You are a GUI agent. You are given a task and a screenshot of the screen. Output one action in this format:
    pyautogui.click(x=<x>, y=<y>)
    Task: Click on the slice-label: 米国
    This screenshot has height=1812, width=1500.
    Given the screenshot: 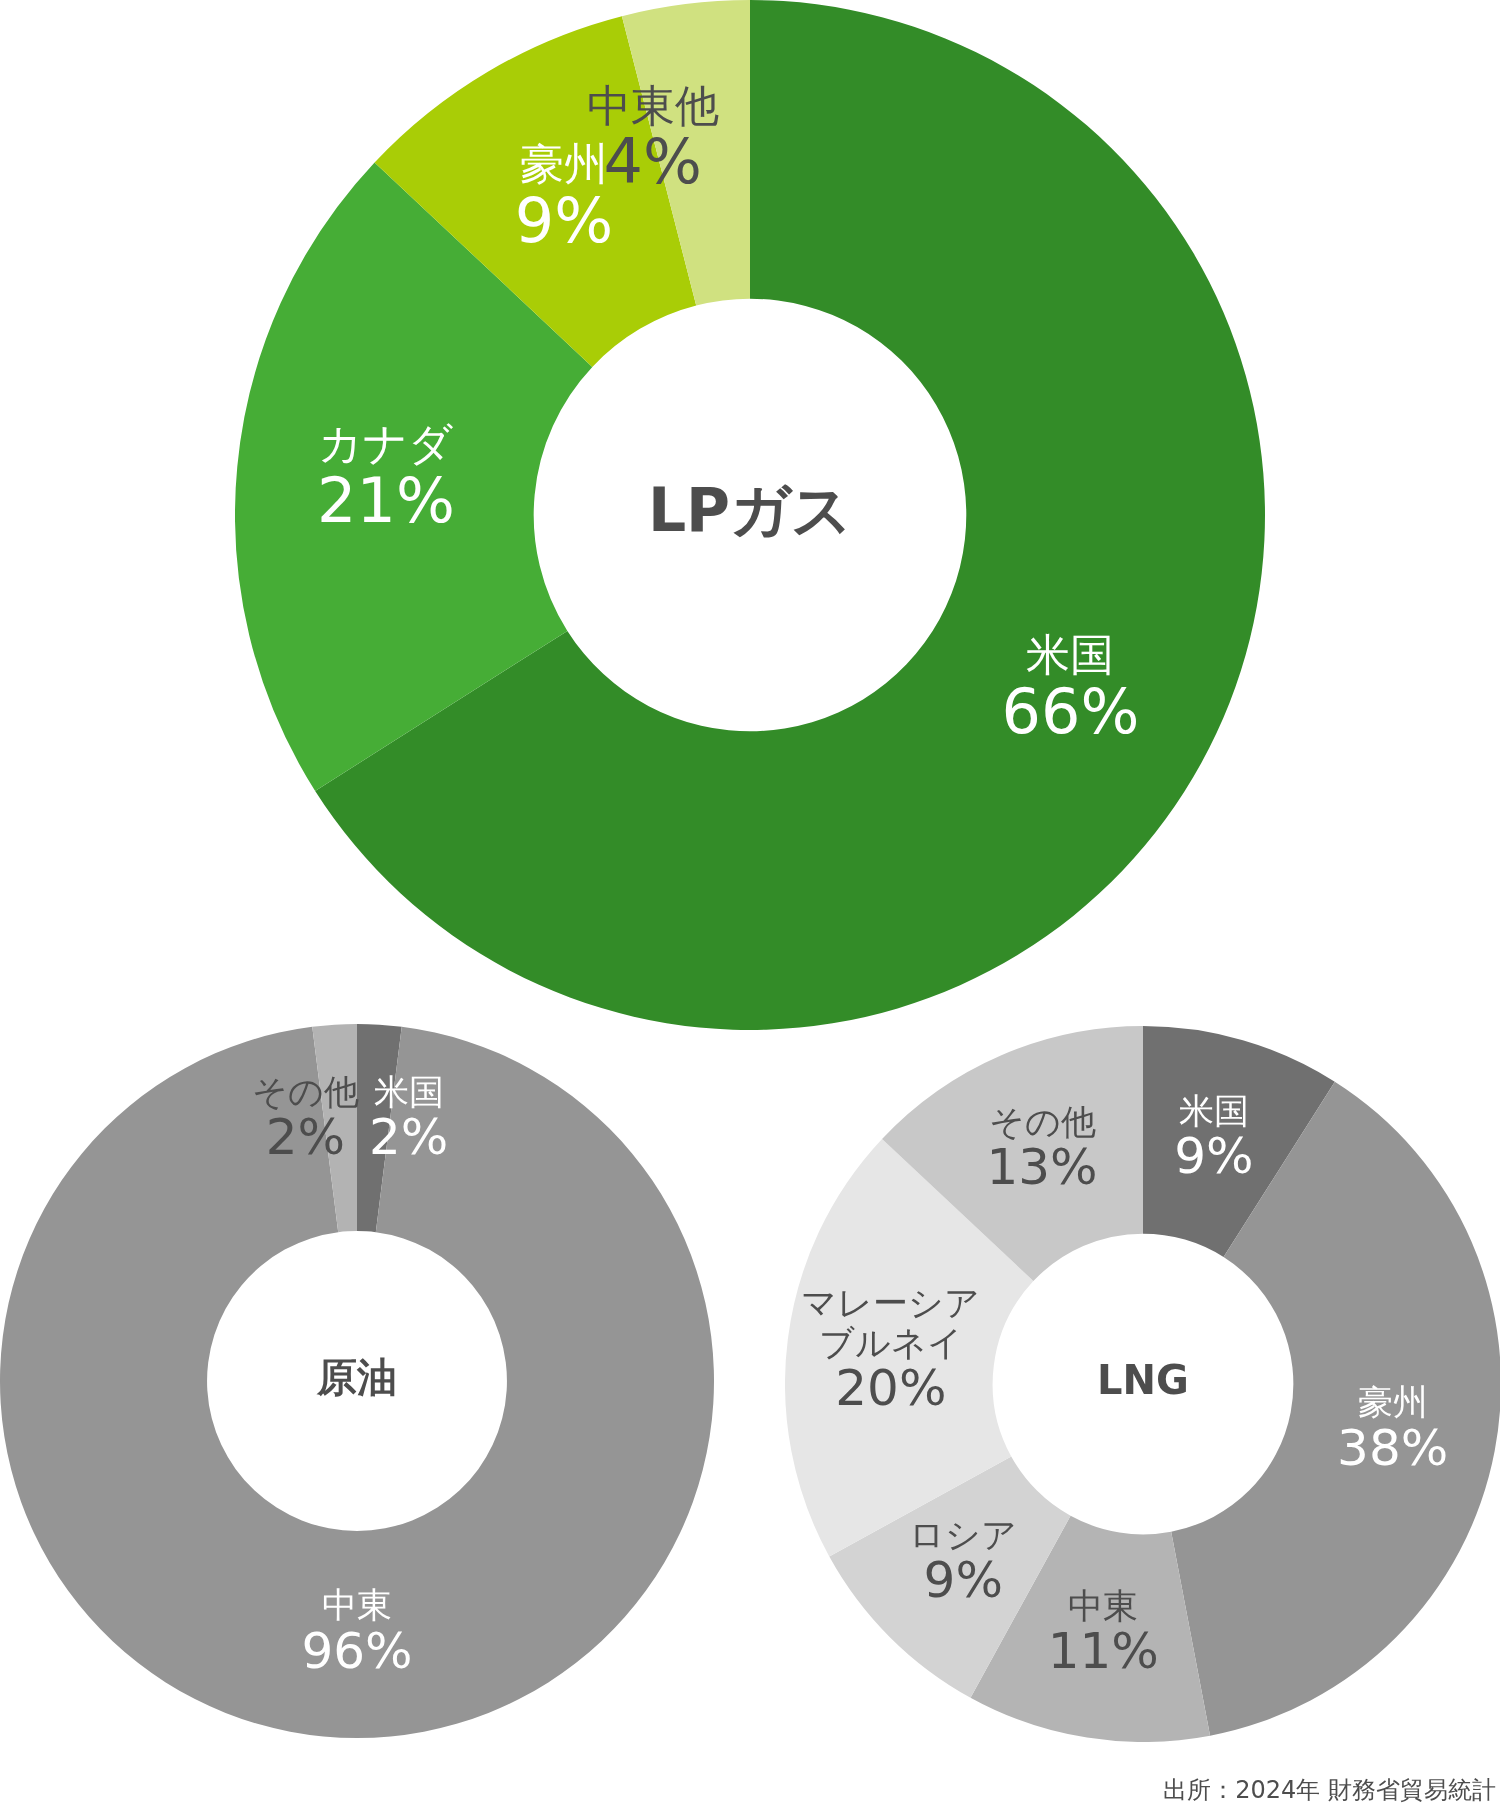 What is the action you would take?
    pyautogui.click(x=1070, y=655)
    